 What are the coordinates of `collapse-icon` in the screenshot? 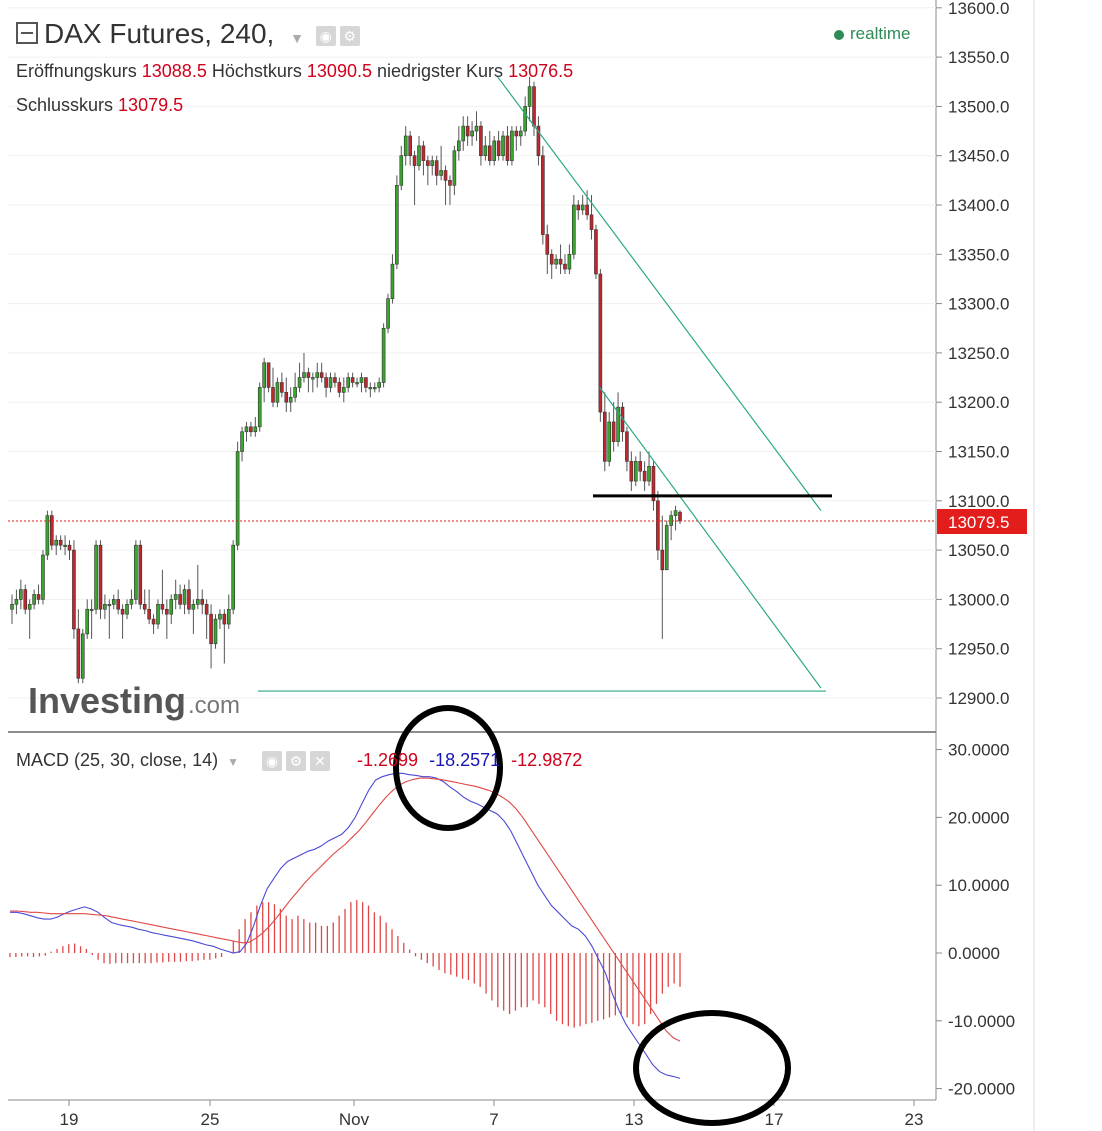 It's located at (27, 32).